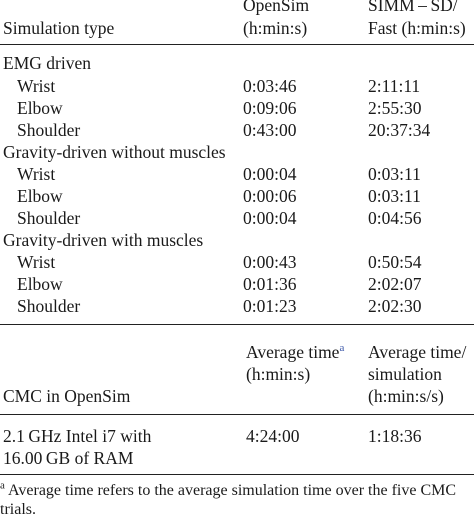 Image resolution: width=474 pixels, height=520 pixels. Describe the element at coordinates (40, 108) in the screenshot. I see `row-label-emg-elbow: Elbow` at that location.